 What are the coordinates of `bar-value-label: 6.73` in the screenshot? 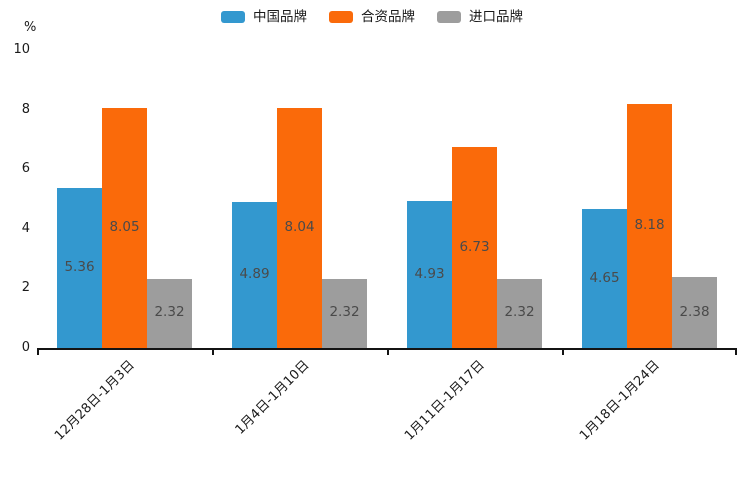 It's located at (474, 246).